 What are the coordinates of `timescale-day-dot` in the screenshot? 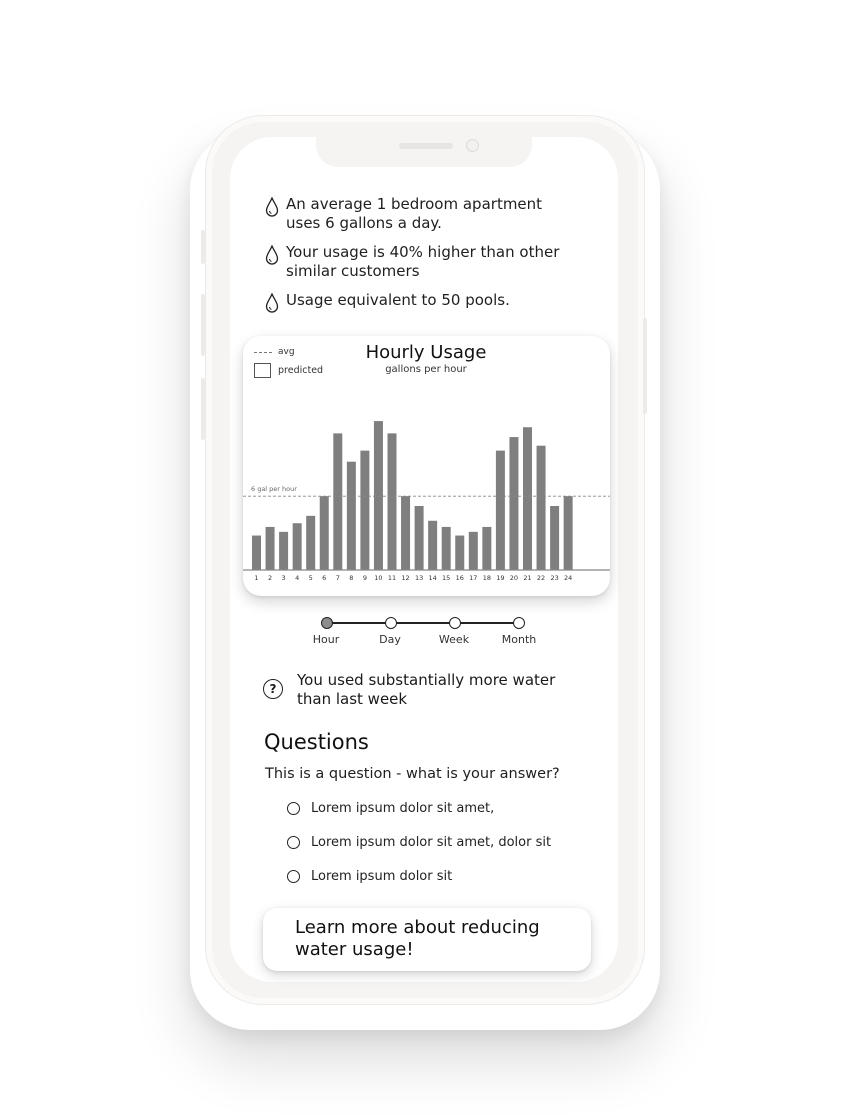 It's located at (391, 623).